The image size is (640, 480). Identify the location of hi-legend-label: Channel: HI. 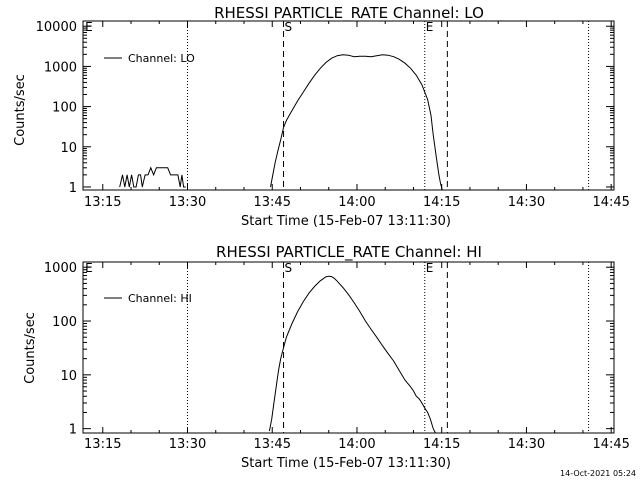
(160, 298).